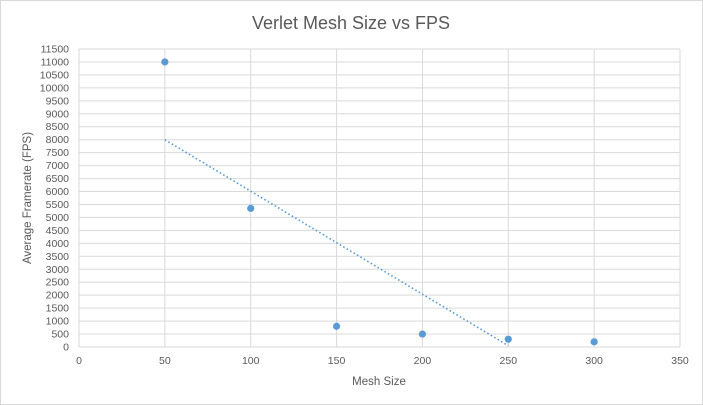  Describe the element at coordinates (54, 75) in the screenshot. I see `y-tick-label: 10500` at that location.